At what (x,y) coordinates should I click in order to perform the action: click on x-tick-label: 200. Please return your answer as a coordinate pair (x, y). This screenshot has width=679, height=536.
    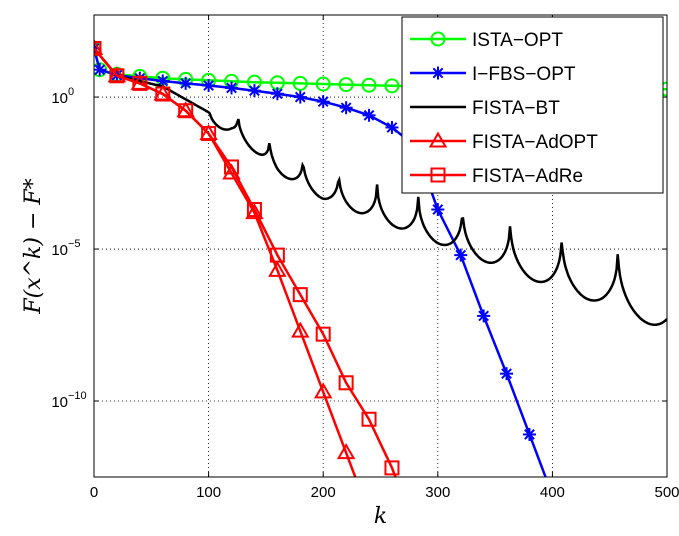
    Looking at the image, I should click on (323, 492).